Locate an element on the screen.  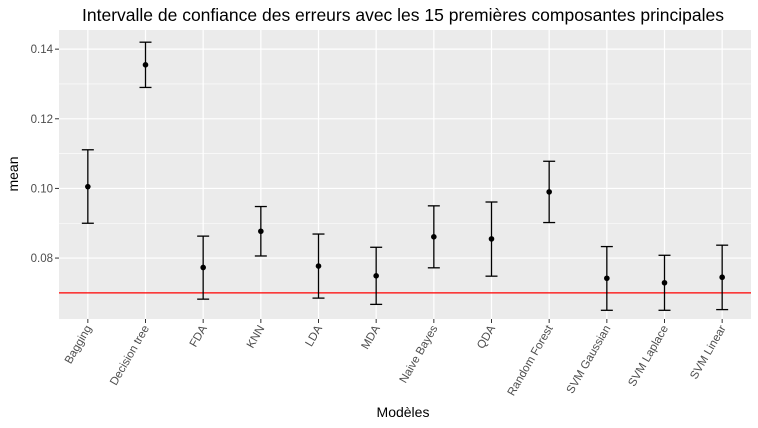
error-bar-svm-linear is located at coordinates (722, 277).